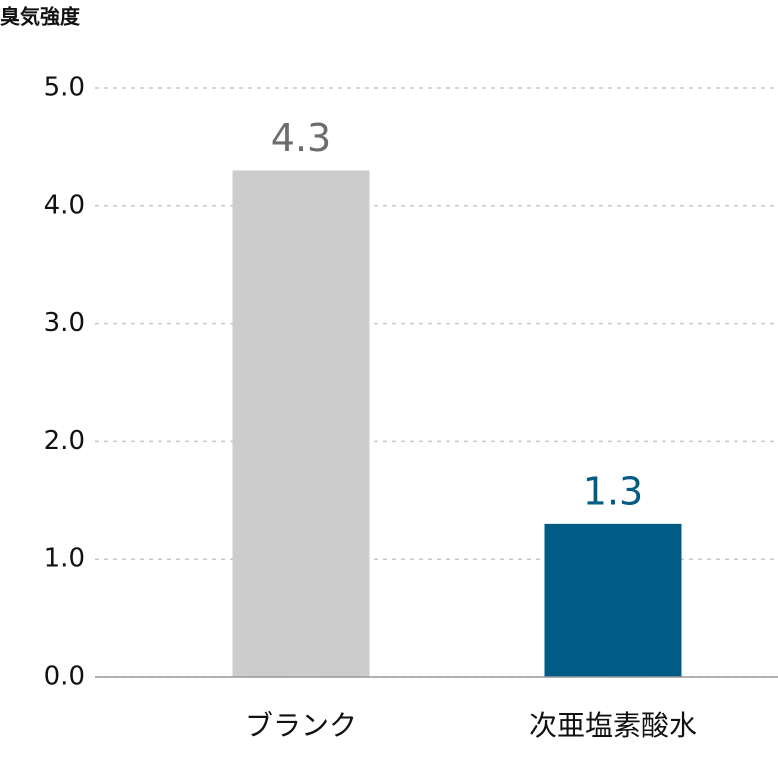  What do you see at coordinates (64, 323) in the screenshot?
I see `y-tick-label: 3.0` at bounding box center [64, 323].